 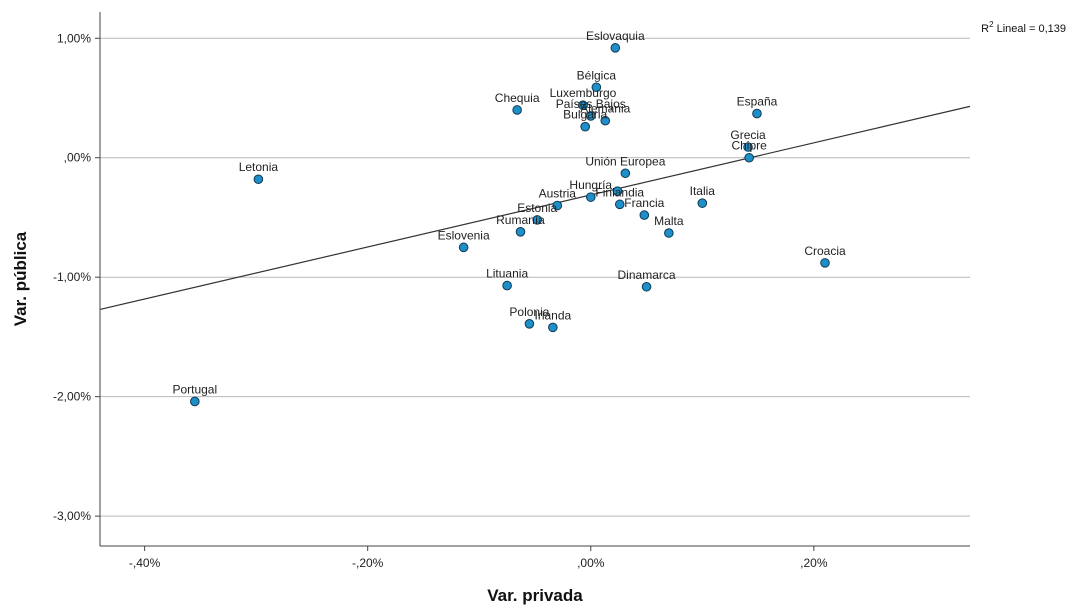 I want to click on x-tick-label-2: ,00%, so click(x=591, y=563).